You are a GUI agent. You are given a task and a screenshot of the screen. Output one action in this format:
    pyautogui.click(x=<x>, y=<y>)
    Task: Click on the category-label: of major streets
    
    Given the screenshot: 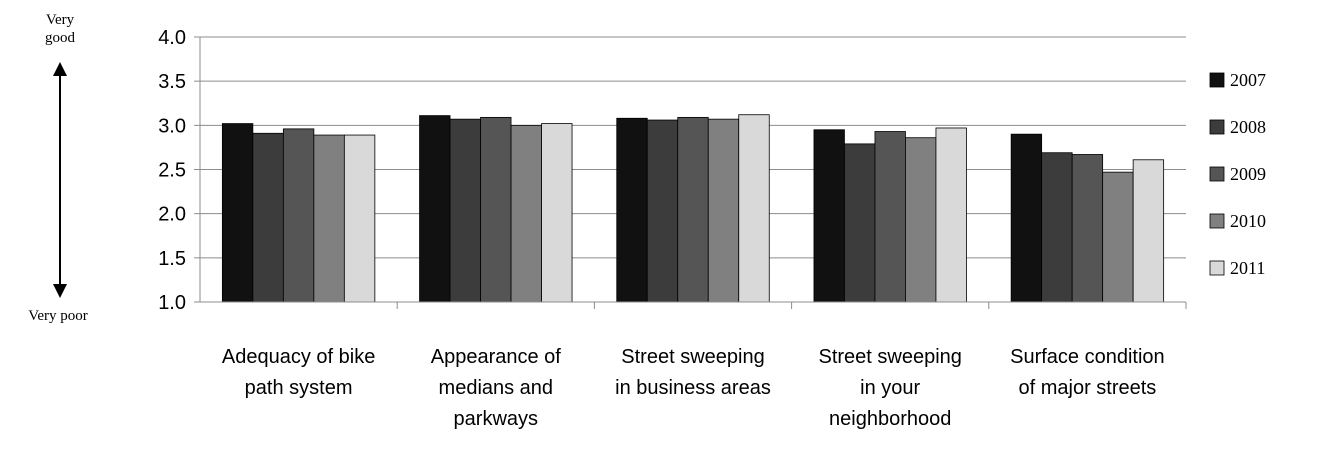 What is the action you would take?
    pyautogui.click(x=1087, y=388)
    